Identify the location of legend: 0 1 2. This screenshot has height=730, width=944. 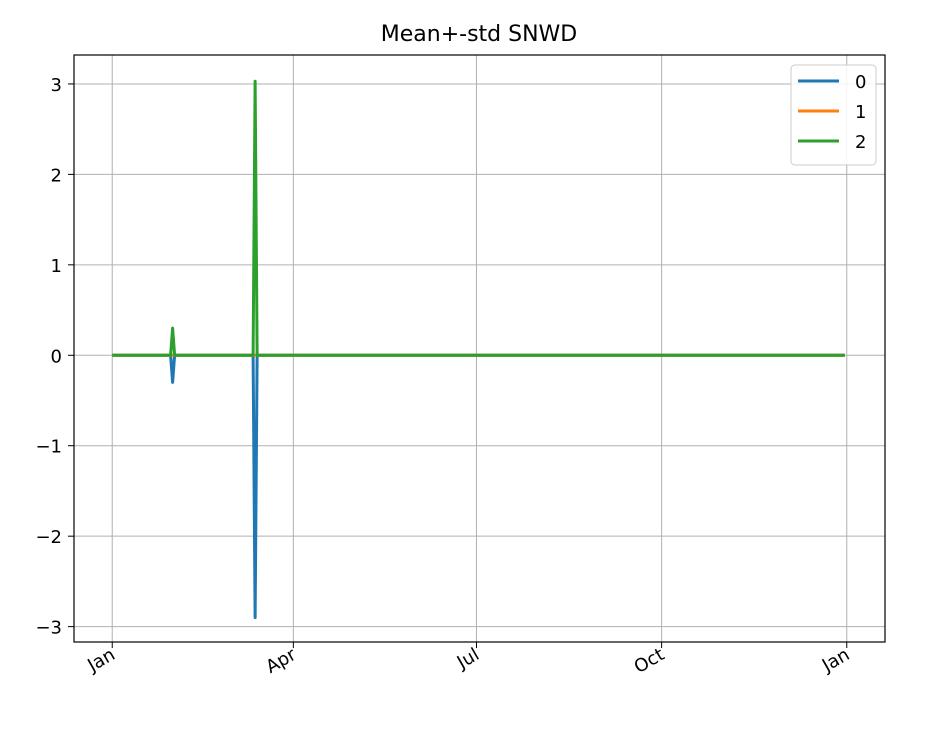
(833, 115).